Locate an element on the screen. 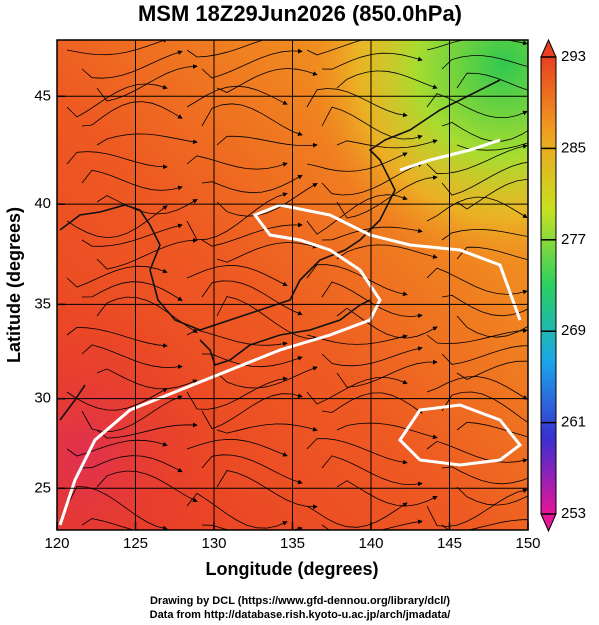  x-tick-label: 130 is located at coordinates (213, 543).